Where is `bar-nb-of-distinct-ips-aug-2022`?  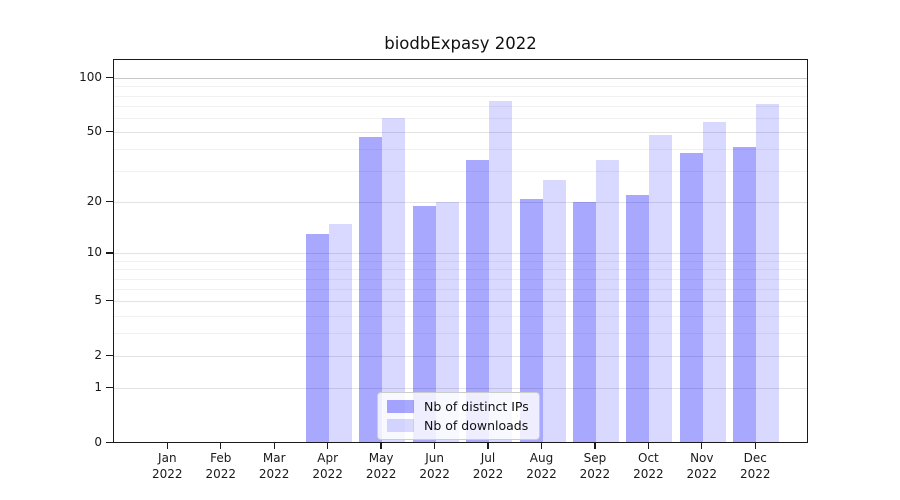 bar-nb-of-distinct-ips-aug-2022 is located at coordinates (531, 320).